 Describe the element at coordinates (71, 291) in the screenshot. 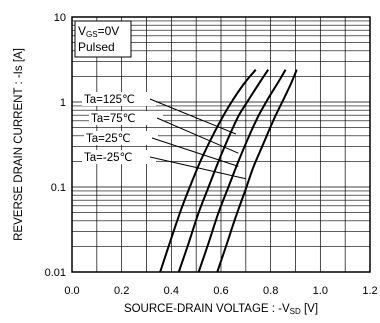

I see `x-tick-label: 0.0` at that location.